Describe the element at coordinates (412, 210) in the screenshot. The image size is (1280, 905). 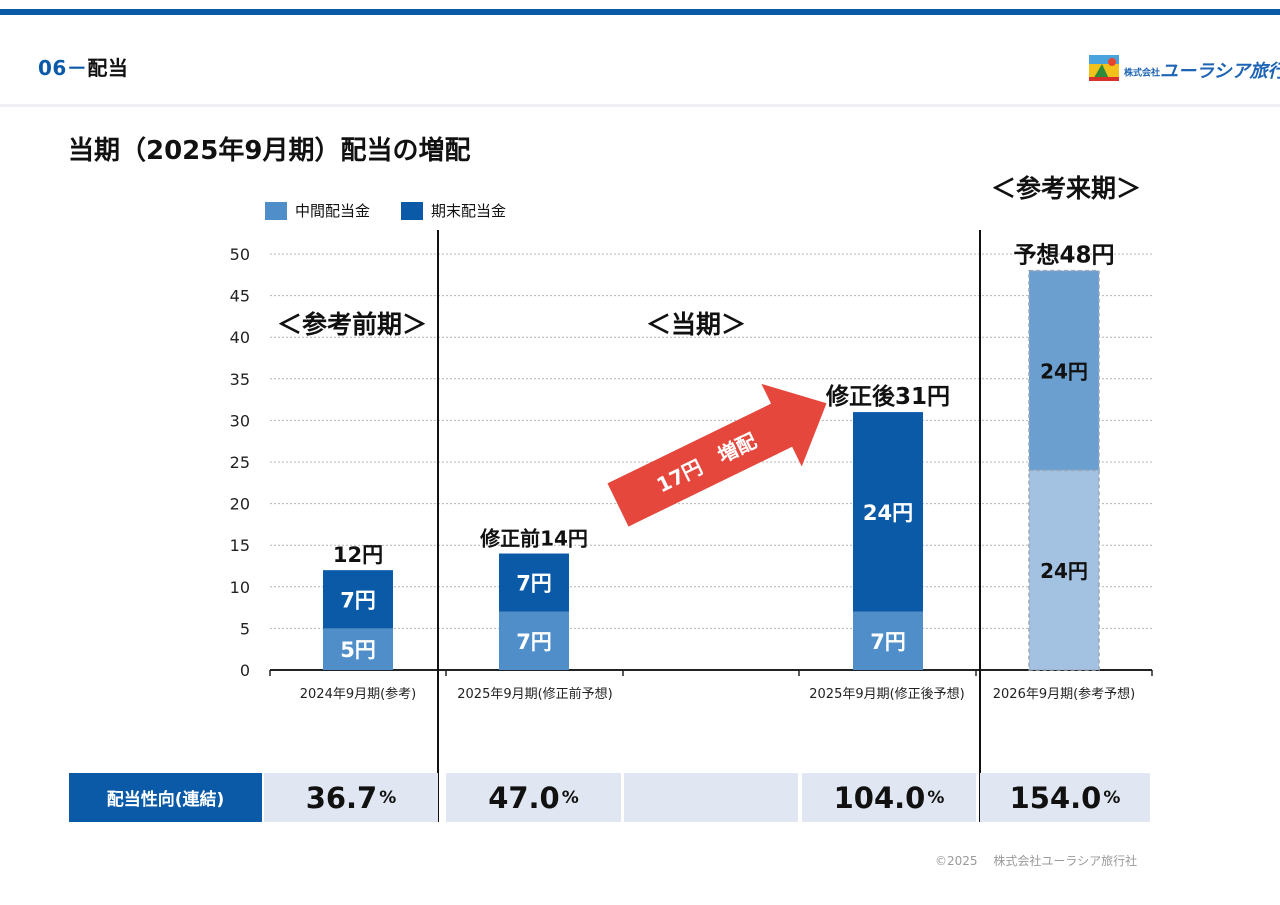
I see `legend-swatch-final` at that location.